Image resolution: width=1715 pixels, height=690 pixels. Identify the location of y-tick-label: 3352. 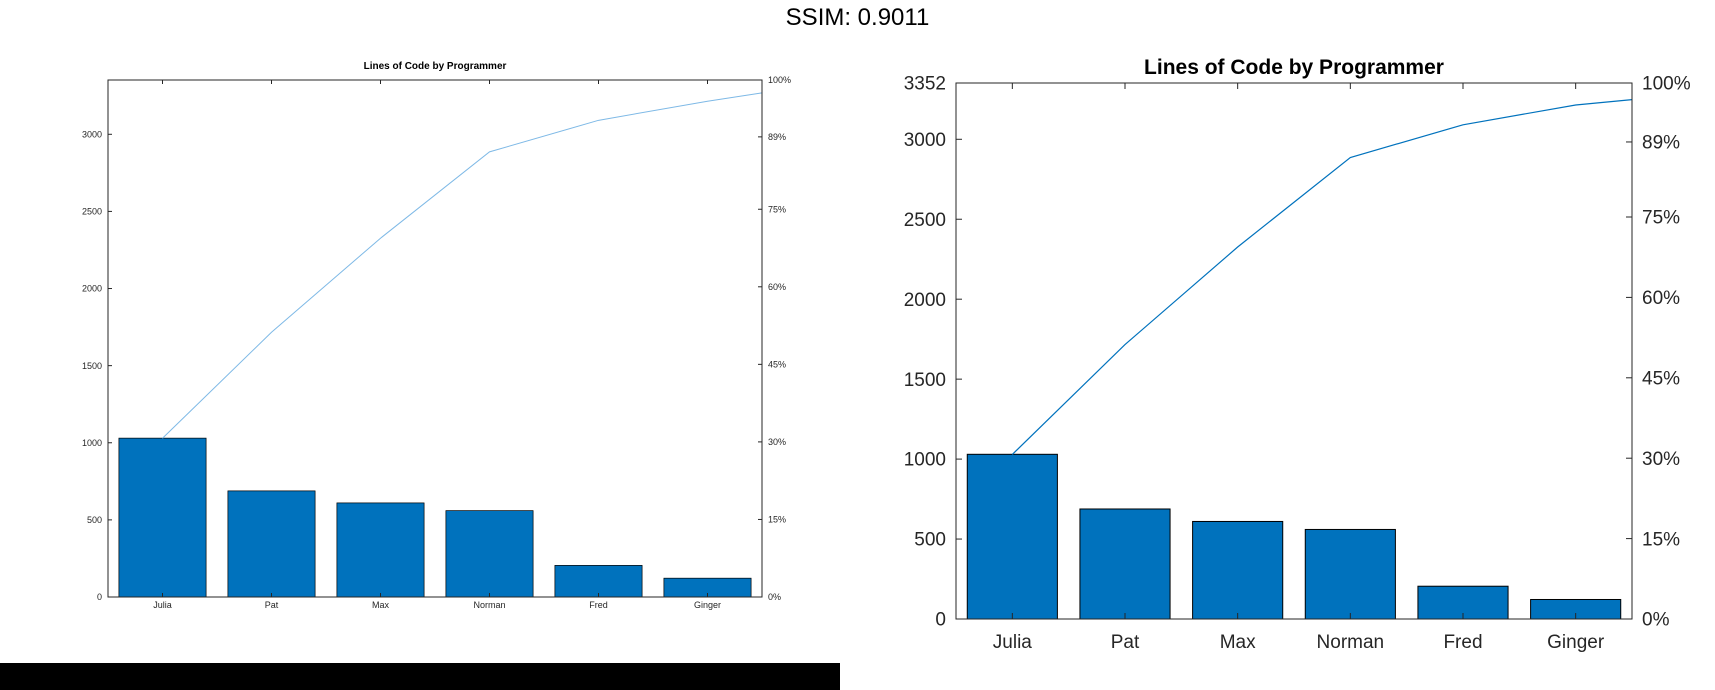
(925, 84).